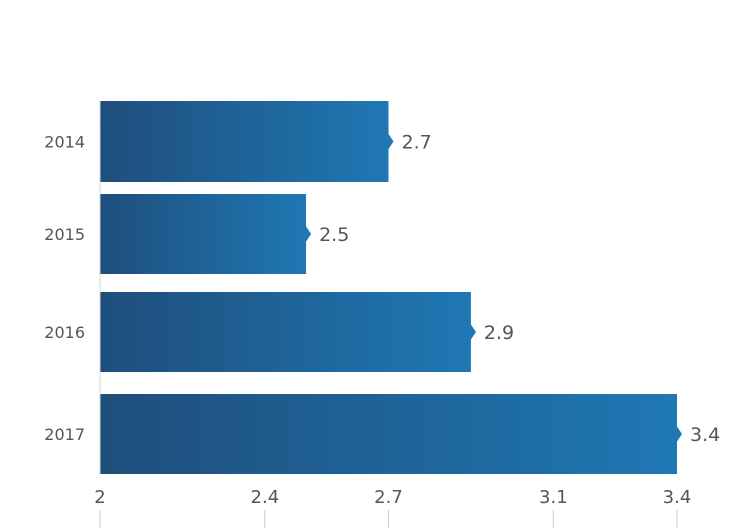 Image resolution: width=745 pixels, height=530 pixels. What do you see at coordinates (244, 141) in the screenshot?
I see `bar-2014` at bounding box center [244, 141].